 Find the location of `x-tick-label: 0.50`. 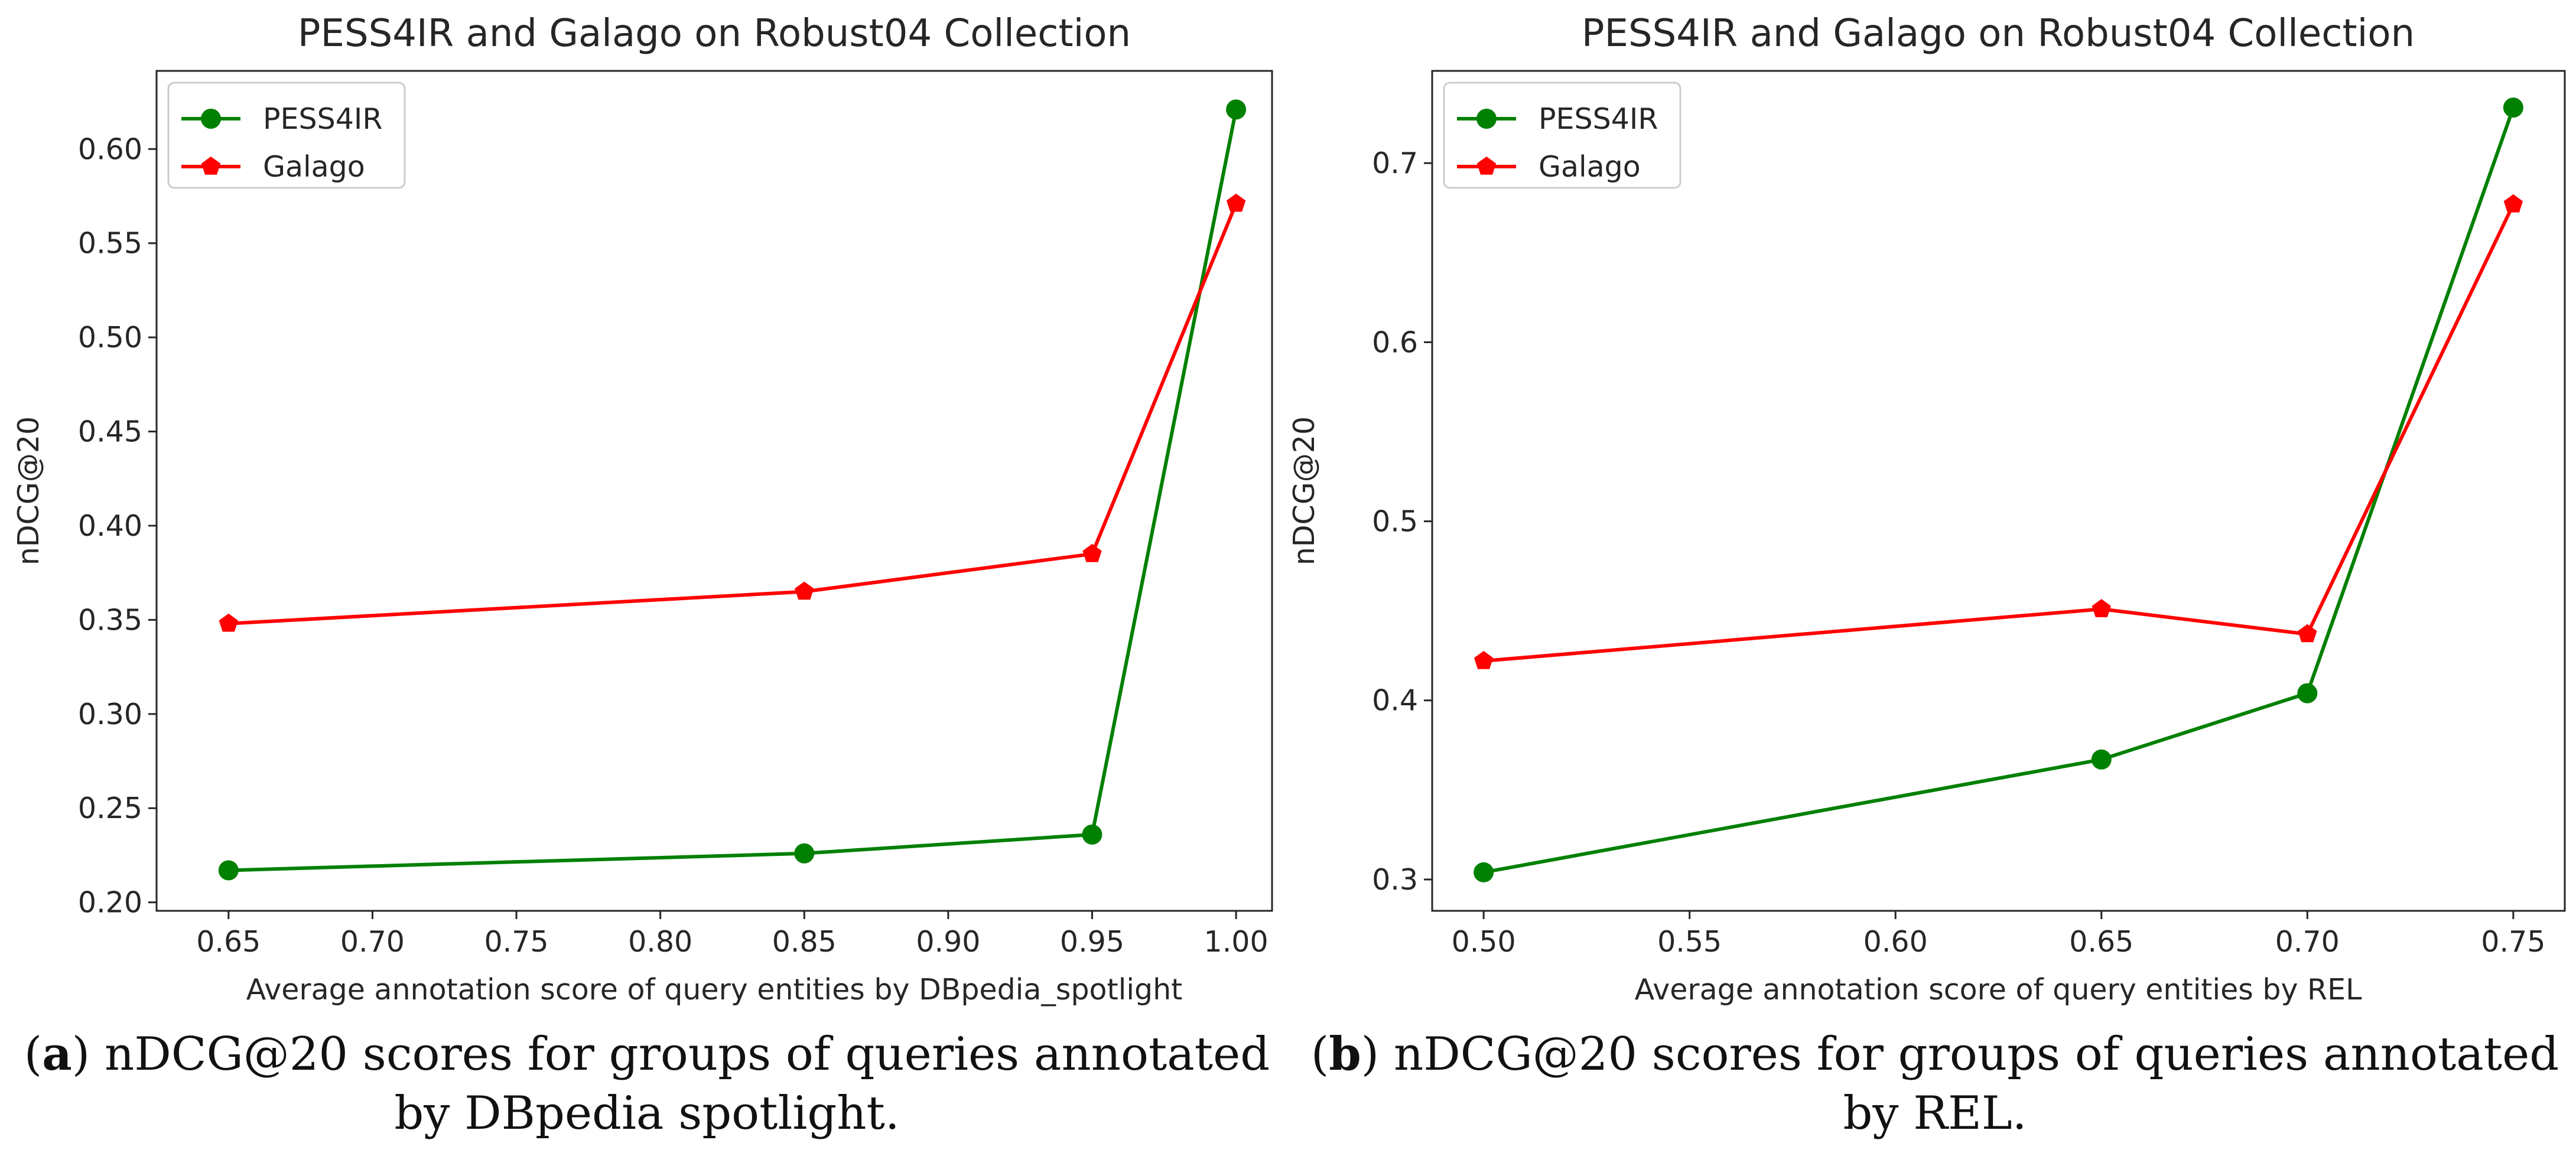

x-tick-label: 0.50 is located at coordinates (1484, 942).